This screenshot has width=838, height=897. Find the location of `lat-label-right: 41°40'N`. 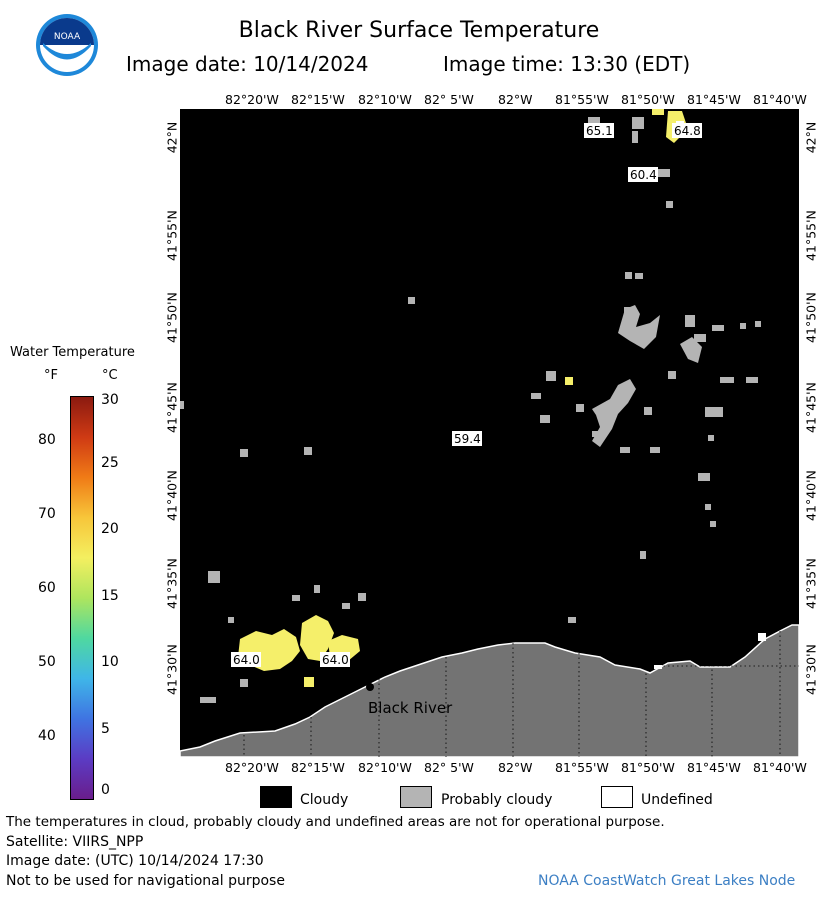

lat-label-right: 41°40'N is located at coordinates (811, 495).